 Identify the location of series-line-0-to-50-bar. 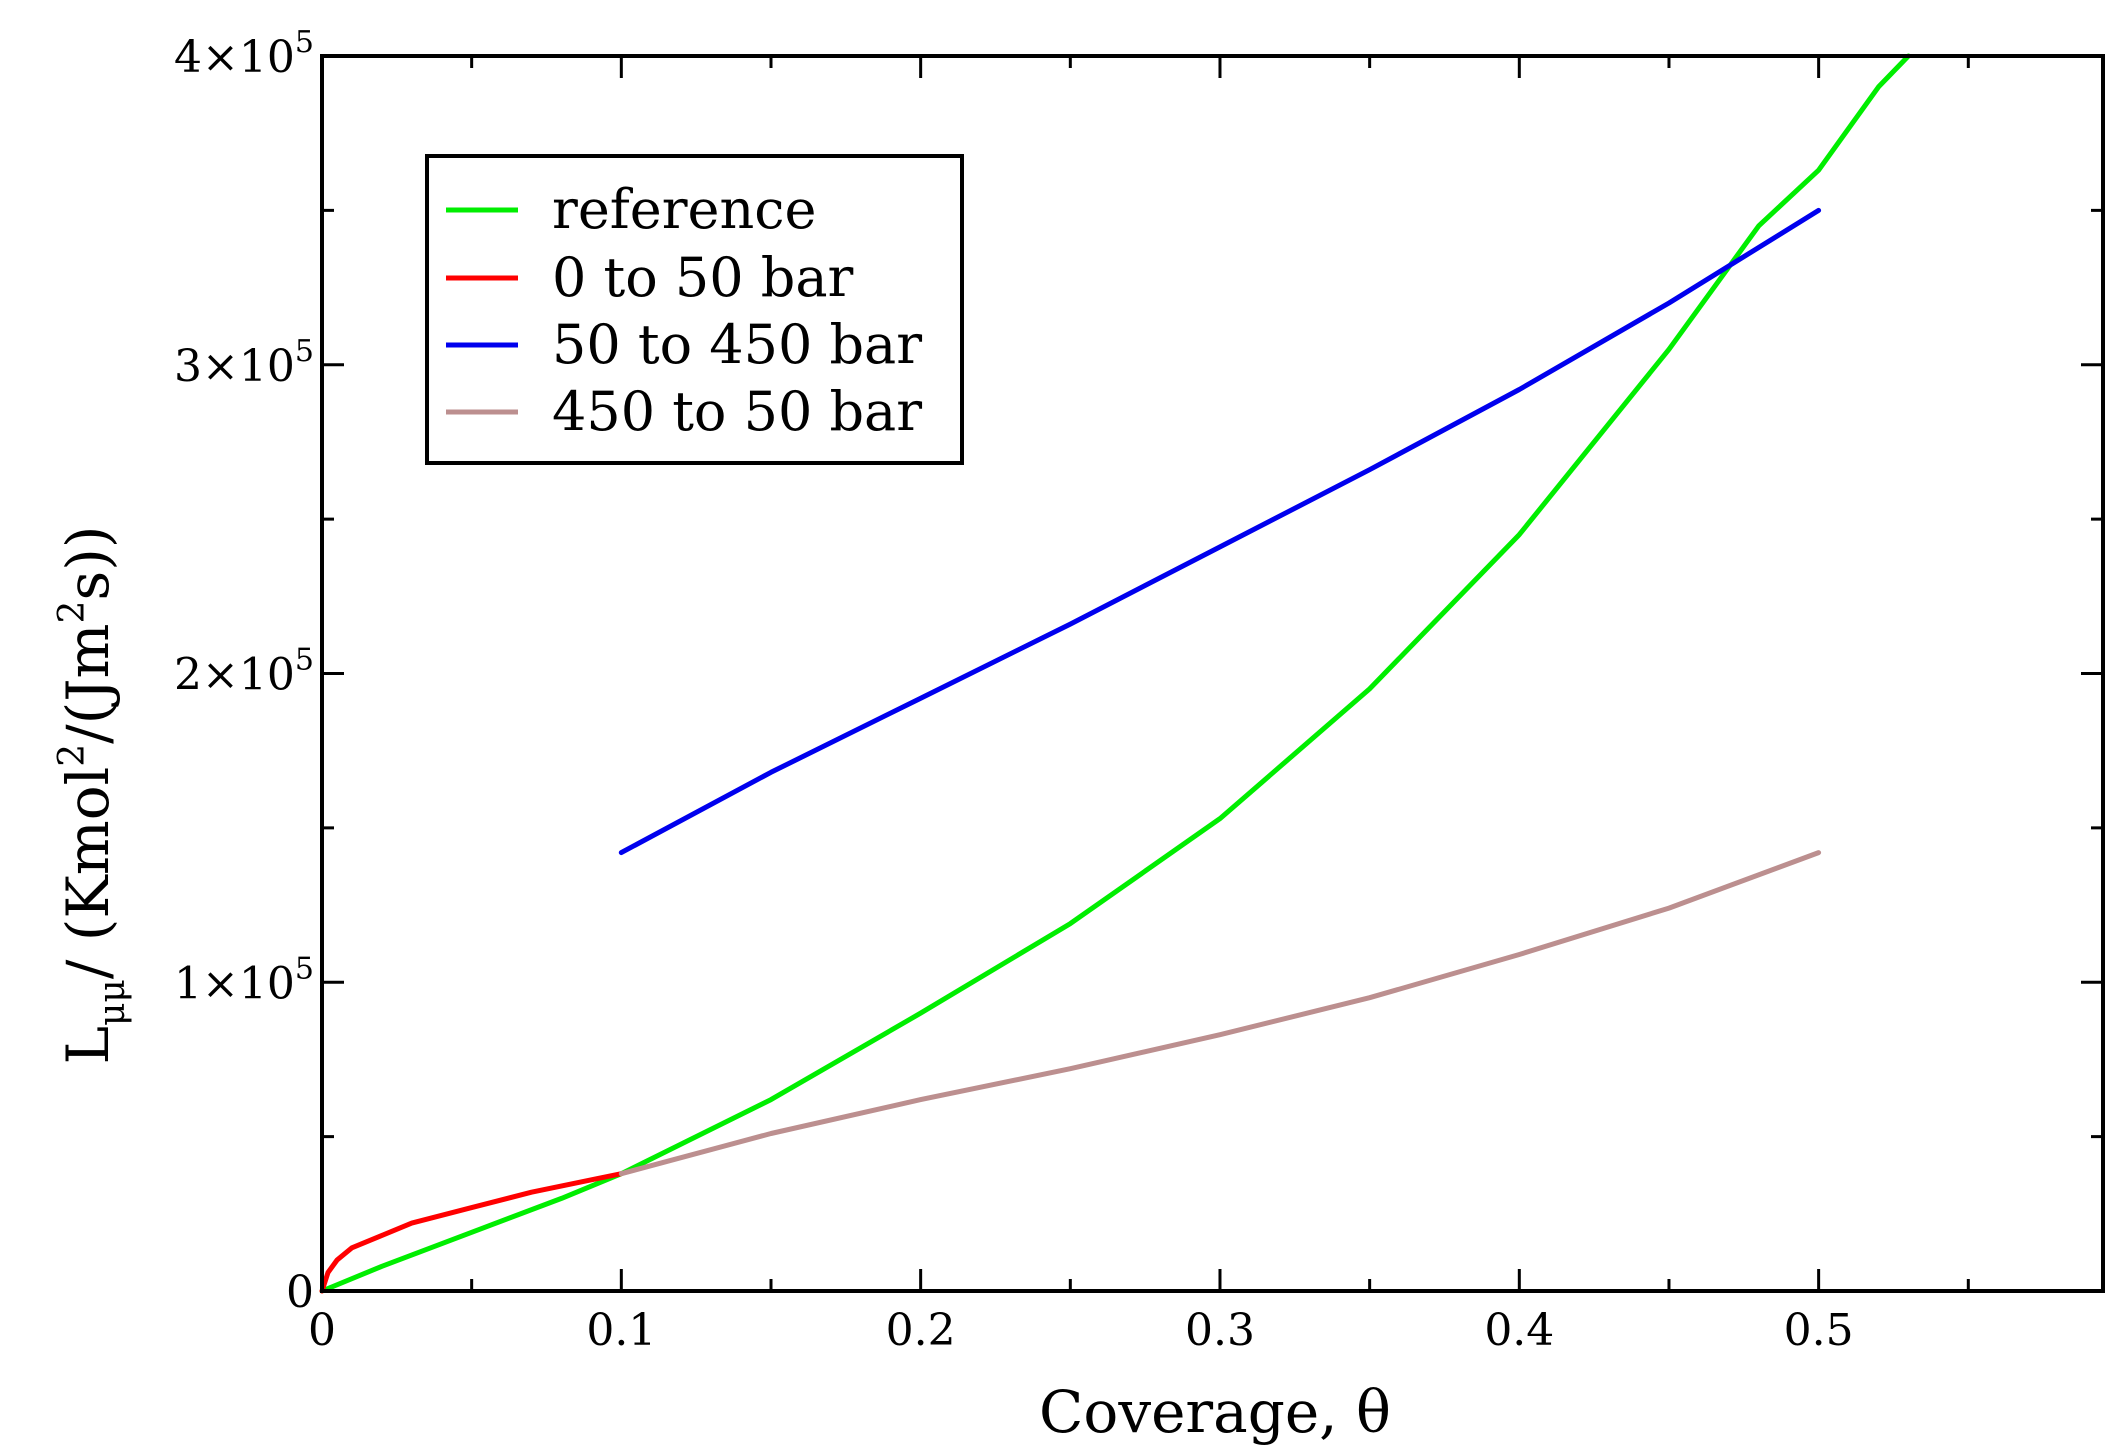
(471, 1232).